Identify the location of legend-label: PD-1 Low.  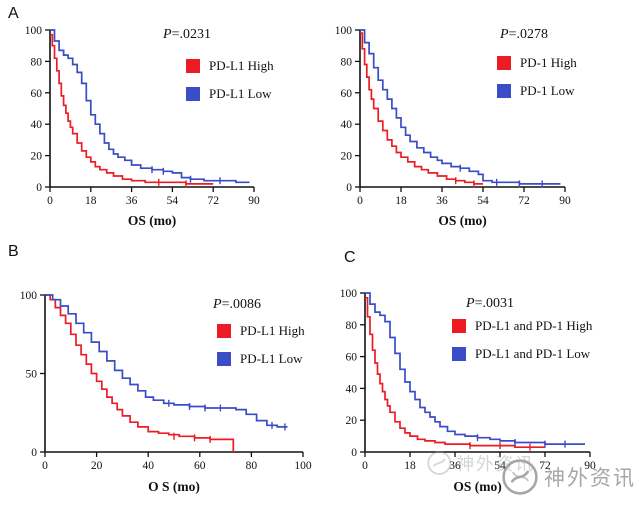
(547, 90).